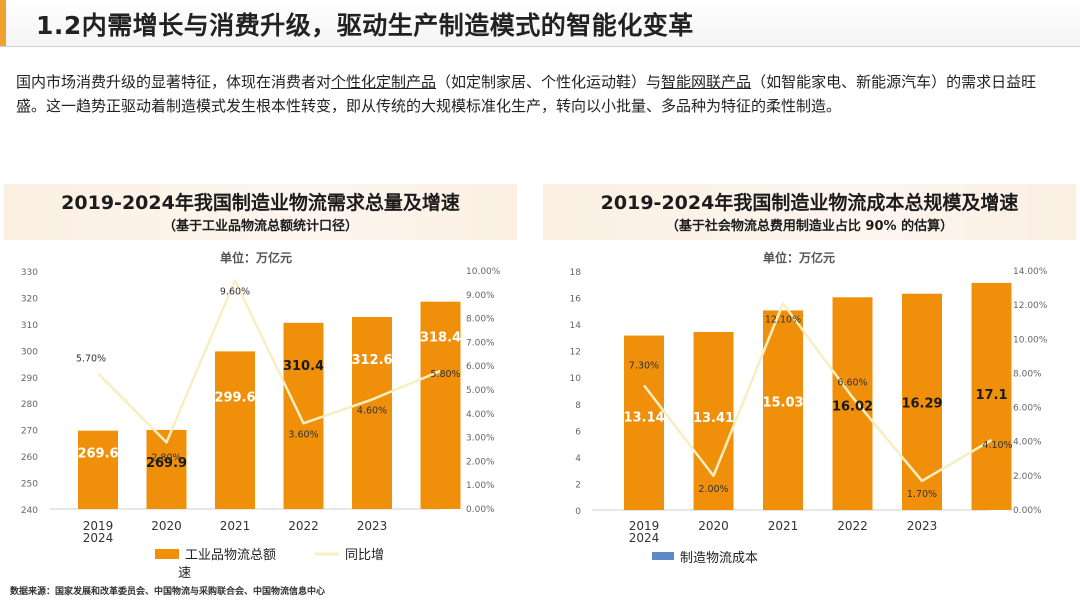 This screenshot has width=1080, height=604. I want to click on intro-underline-custom-products: 个性化定制产品, so click(384, 82).